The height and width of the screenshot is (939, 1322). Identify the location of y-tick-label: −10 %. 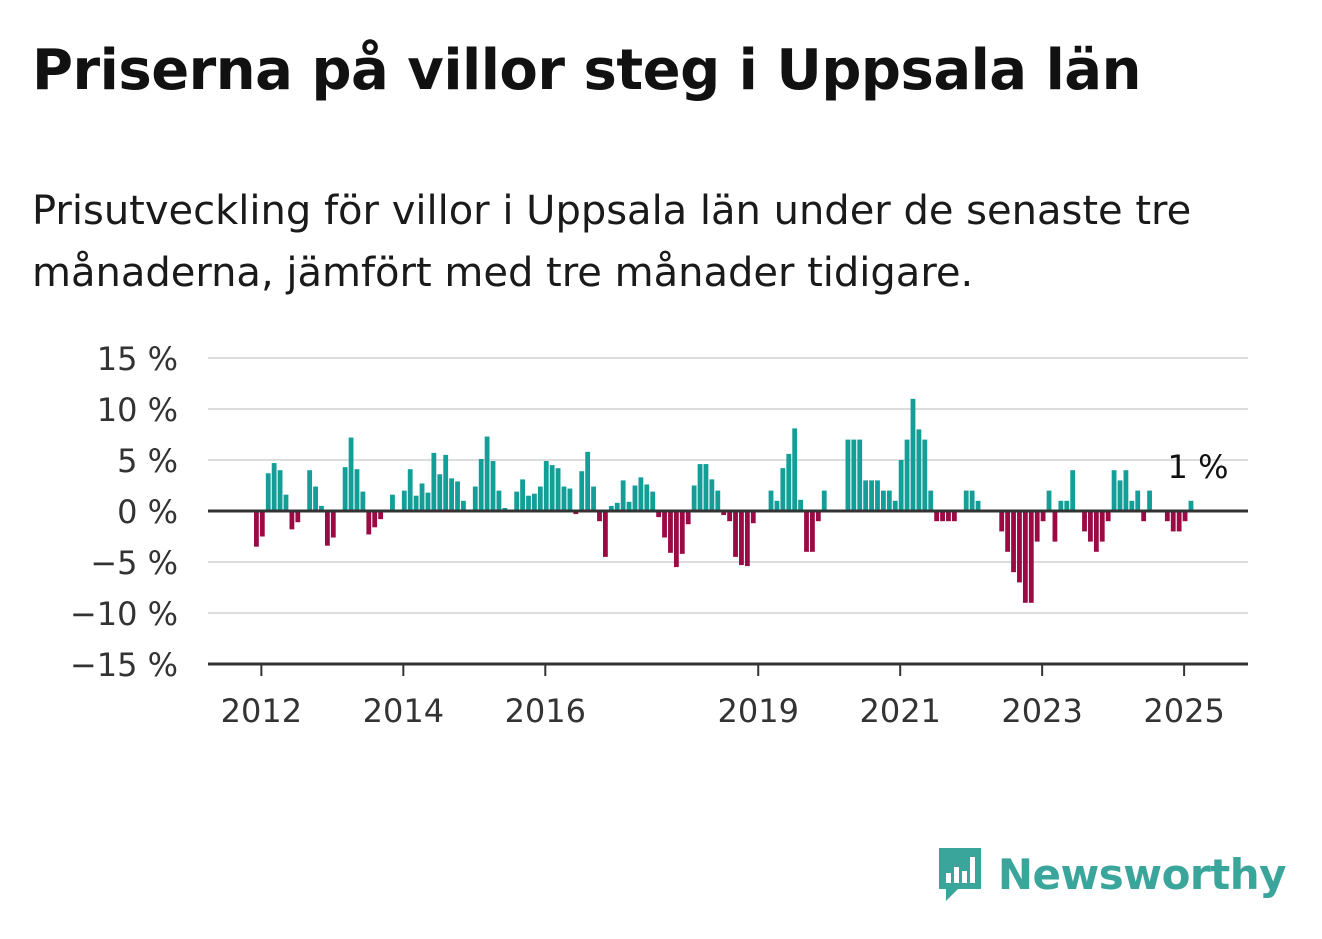
(124, 614).